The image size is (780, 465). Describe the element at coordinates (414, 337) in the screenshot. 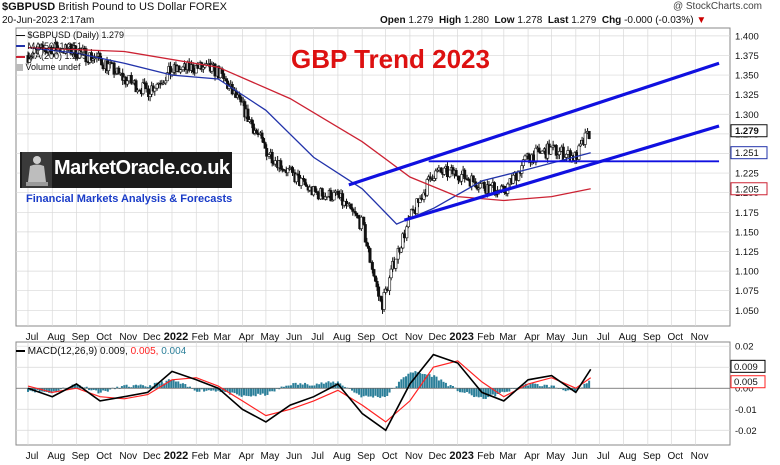

I see `x-tick-label: Nov` at that location.